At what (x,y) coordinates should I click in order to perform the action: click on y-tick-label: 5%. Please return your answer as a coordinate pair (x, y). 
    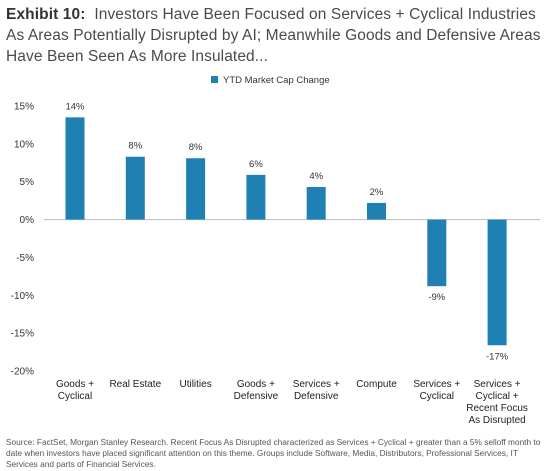
    Looking at the image, I should click on (27, 182).